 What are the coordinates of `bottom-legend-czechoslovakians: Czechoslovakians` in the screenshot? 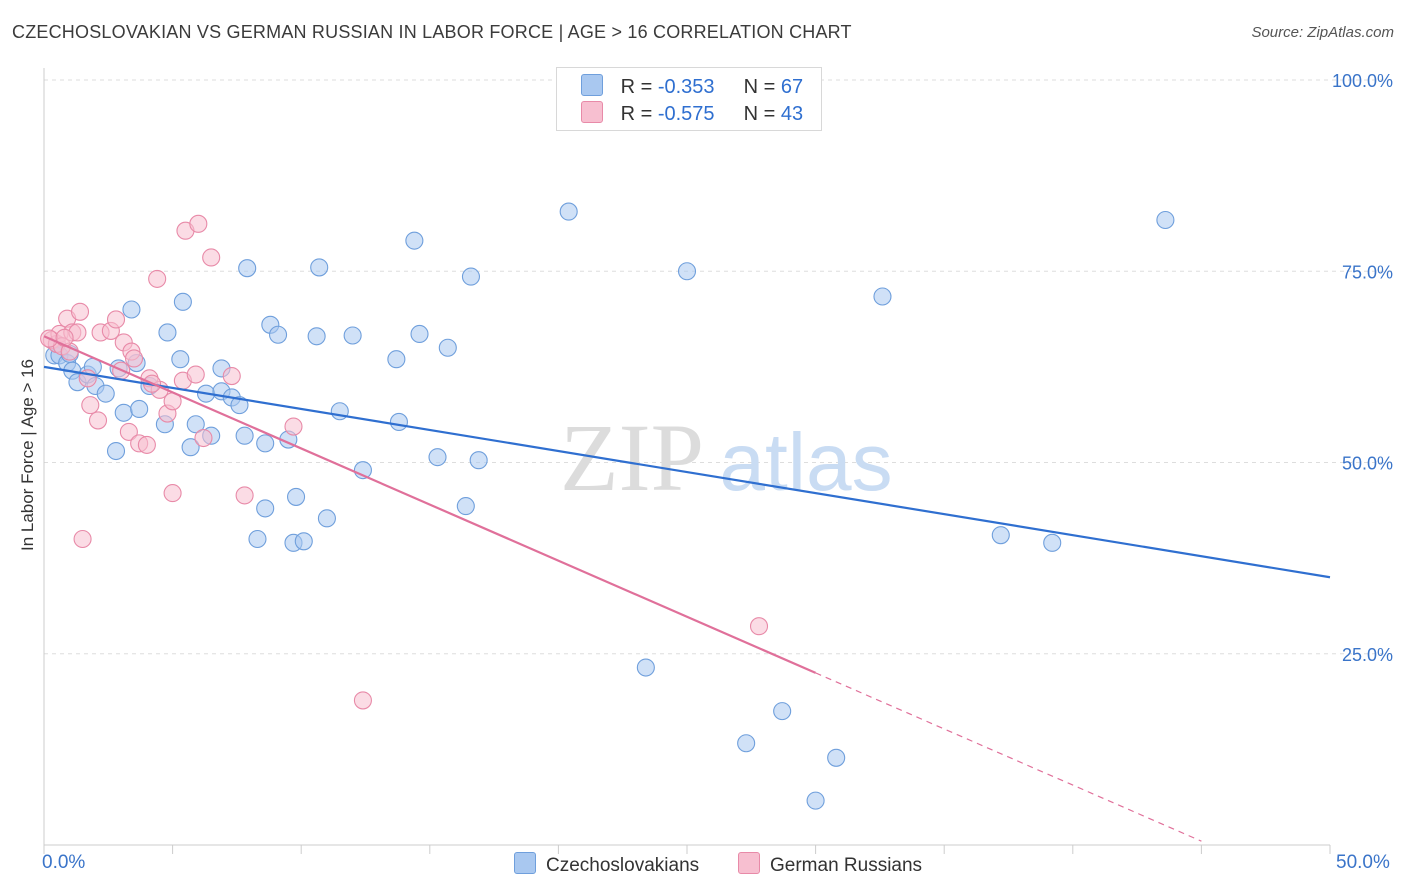 It's located at (606, 864).